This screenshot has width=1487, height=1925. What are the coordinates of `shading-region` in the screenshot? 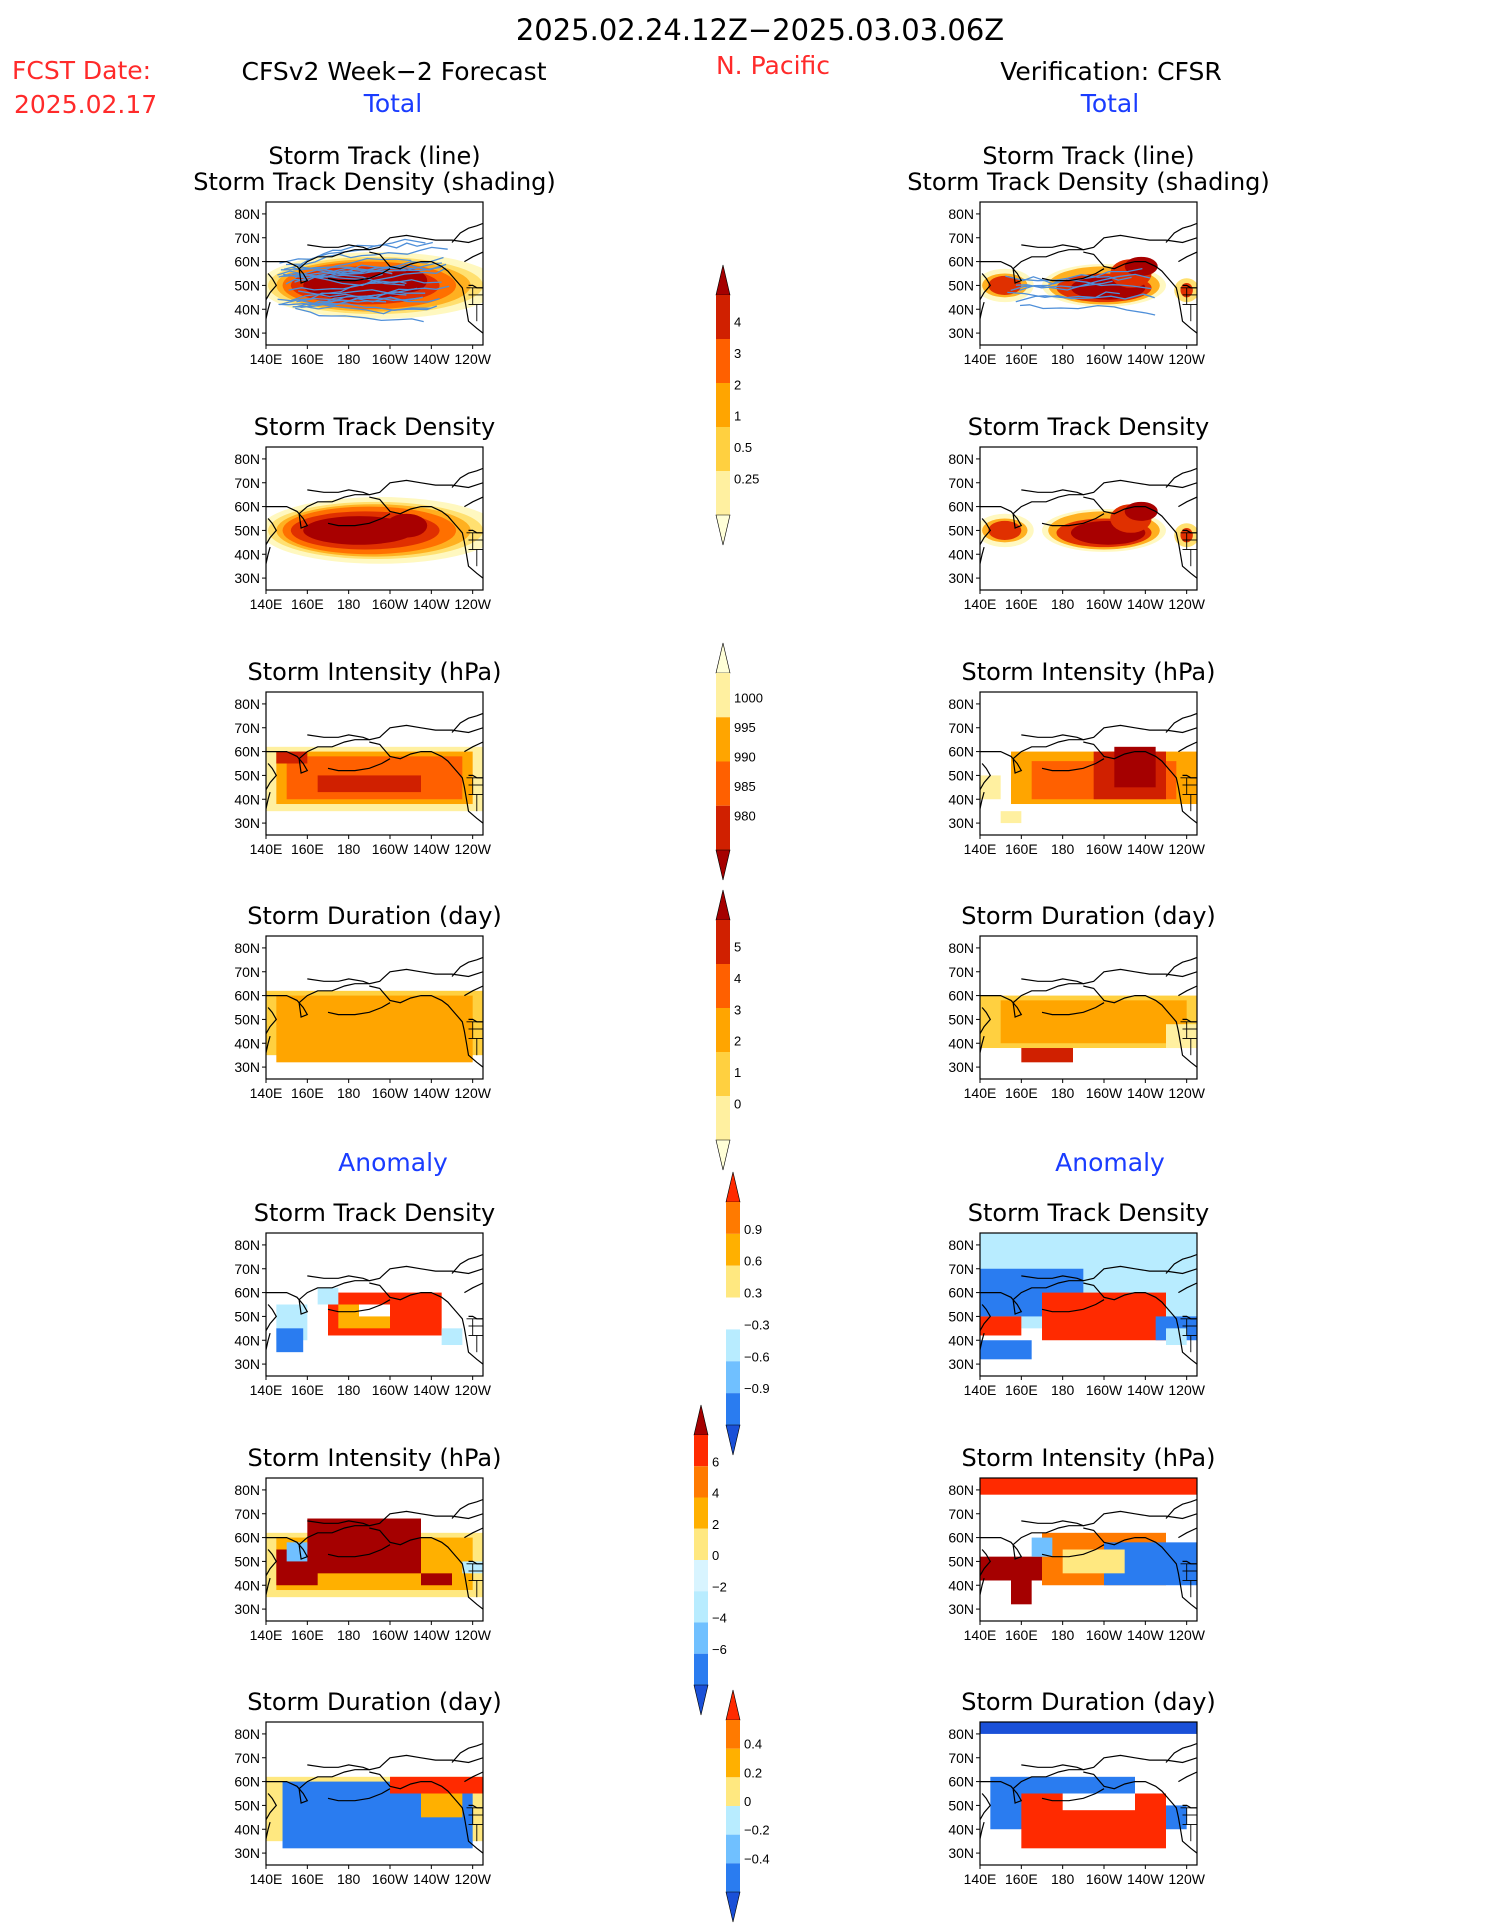 It's located at (406, 525).